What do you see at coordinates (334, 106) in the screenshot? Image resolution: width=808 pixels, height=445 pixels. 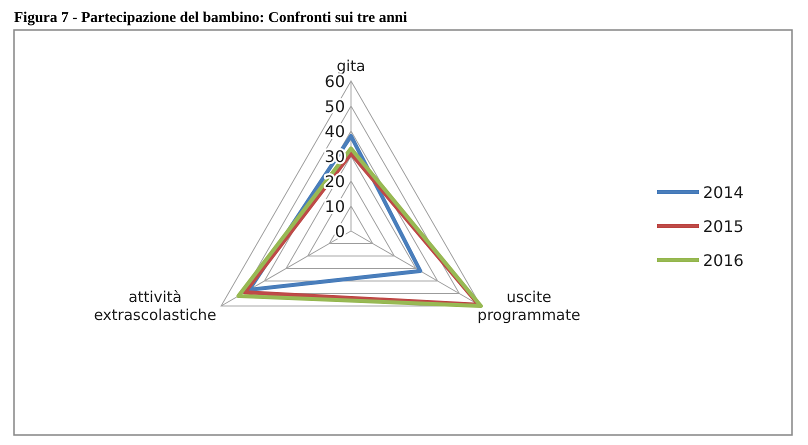 I see `y-tick-label: 50` at bounding box center [334, 106].